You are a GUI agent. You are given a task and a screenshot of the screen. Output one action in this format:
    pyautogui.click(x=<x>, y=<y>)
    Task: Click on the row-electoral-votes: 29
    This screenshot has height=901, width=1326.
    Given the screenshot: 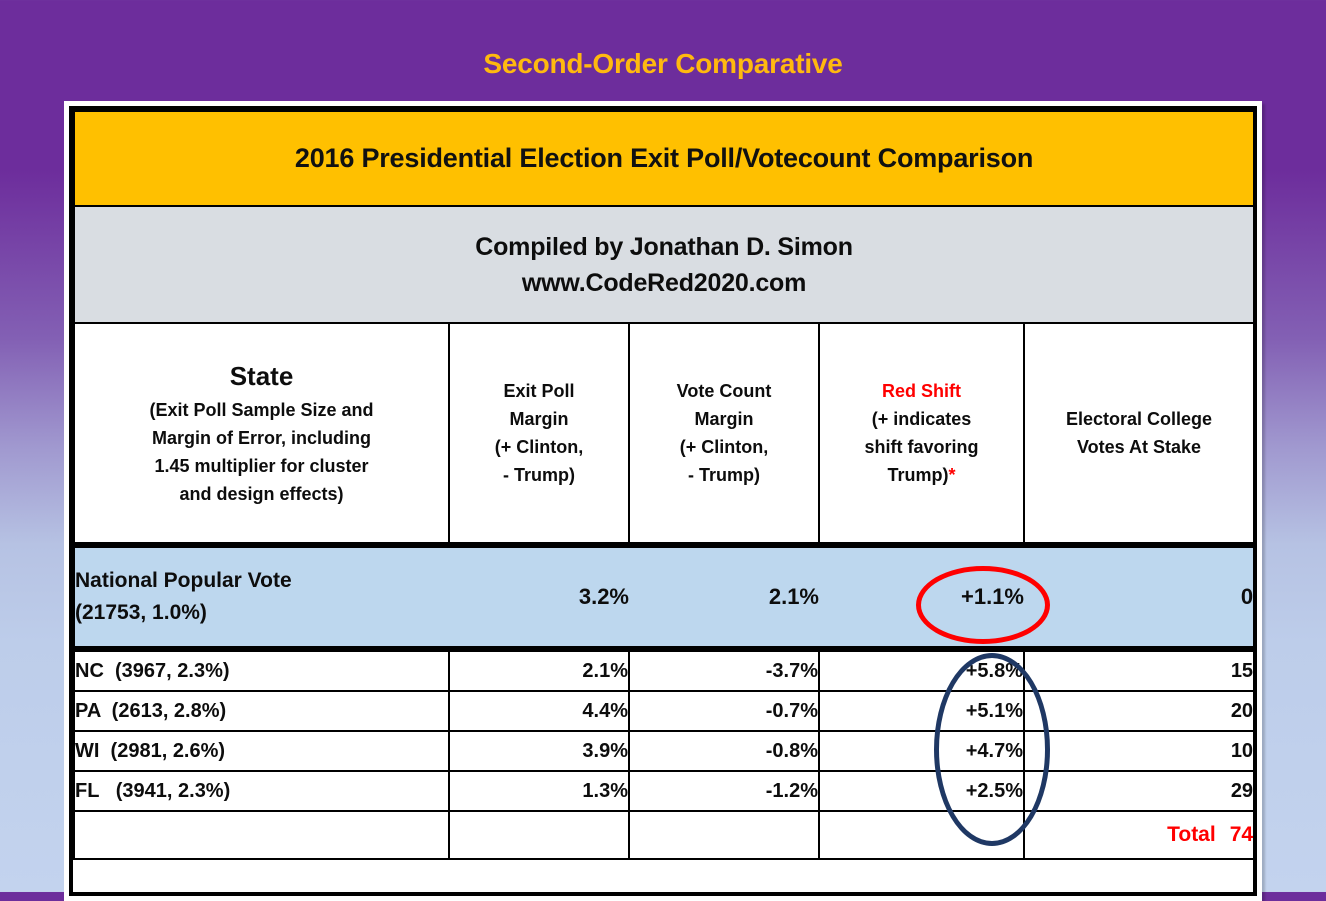 What is the action you would take?
    pyautogui.click(x=1139, y=791)
    